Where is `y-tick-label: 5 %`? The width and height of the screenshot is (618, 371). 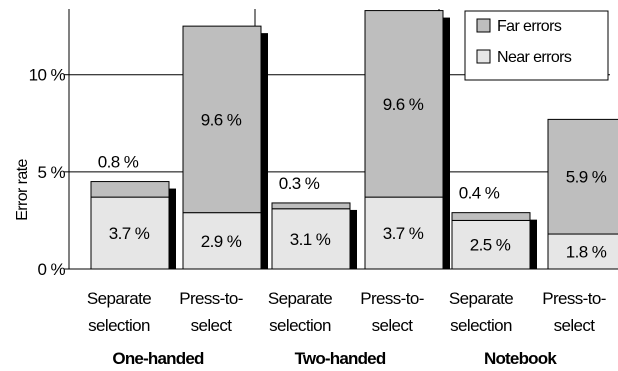
y-tick-label: 5 % is located at coordinates (52, 172).